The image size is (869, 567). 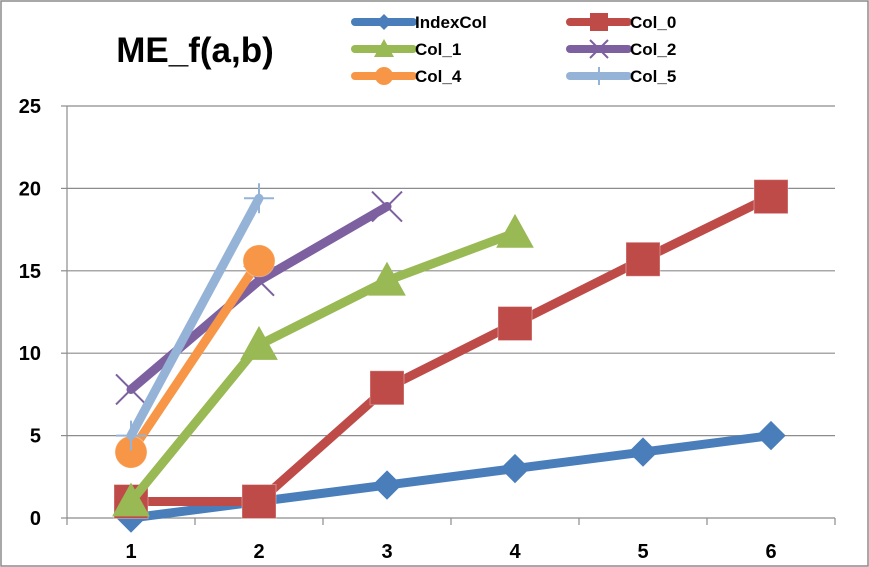 What do you see at coordinates (406, 76) in the screenshot?
I see `legend-entry-col-4: Col_4` at bounding box center [406, 76].